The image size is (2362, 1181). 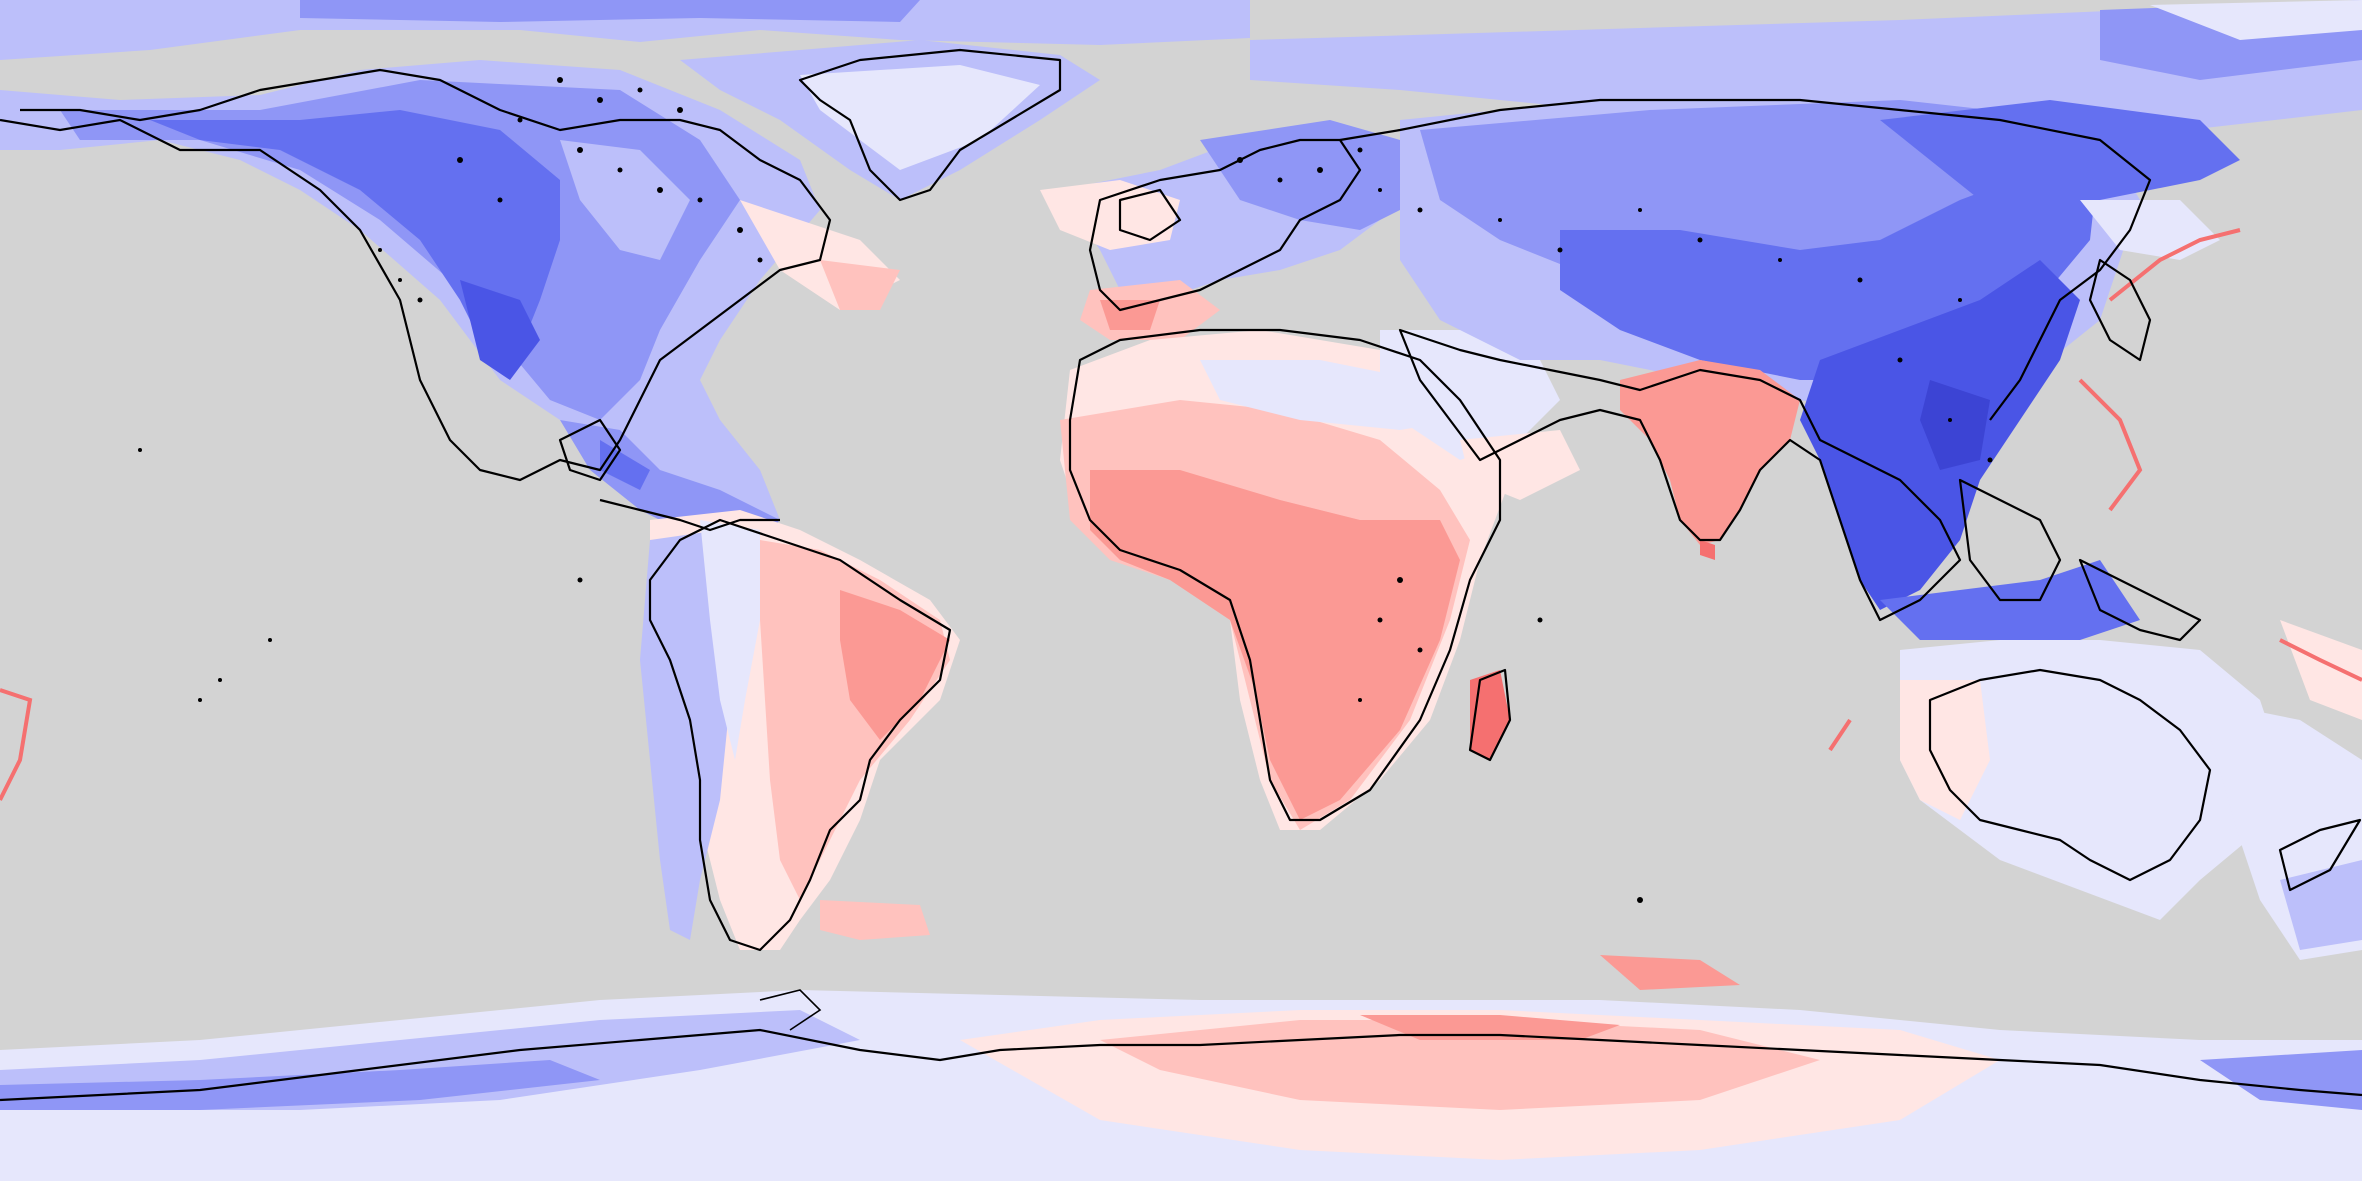 I want to click on greenland-region, so click(x=890, y=120).